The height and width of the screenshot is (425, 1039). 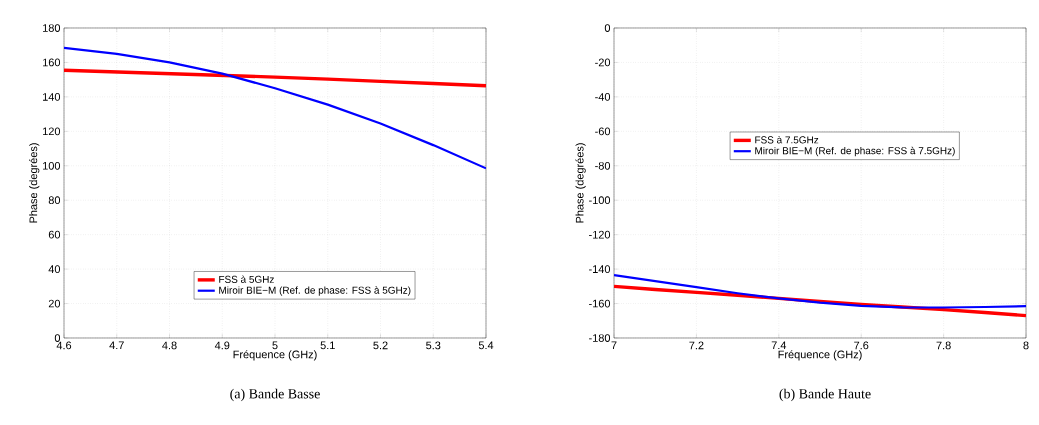 What do you see at coordinates (1026, 345) in the screenshot?
I see `x-tick-label: 8` at bounding box center [1026, 345].